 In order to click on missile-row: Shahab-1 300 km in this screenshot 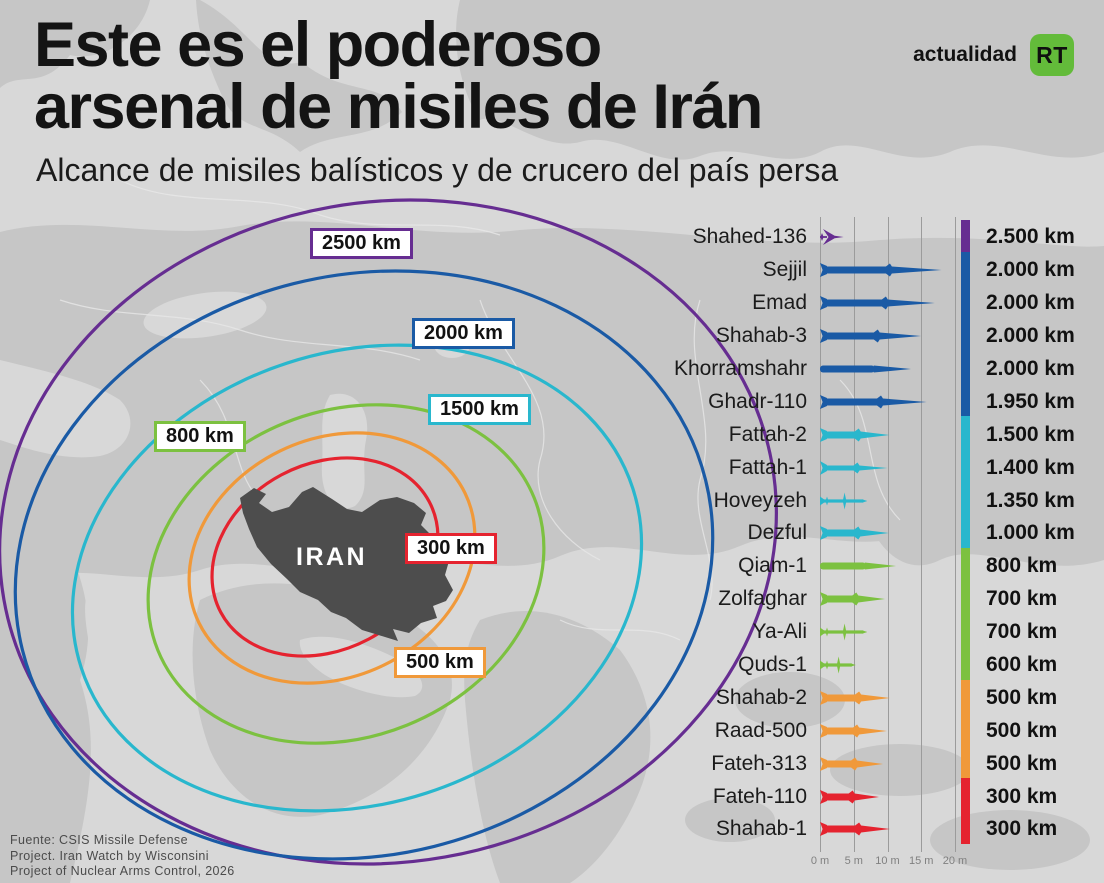, I will do `click(879, 829)`.